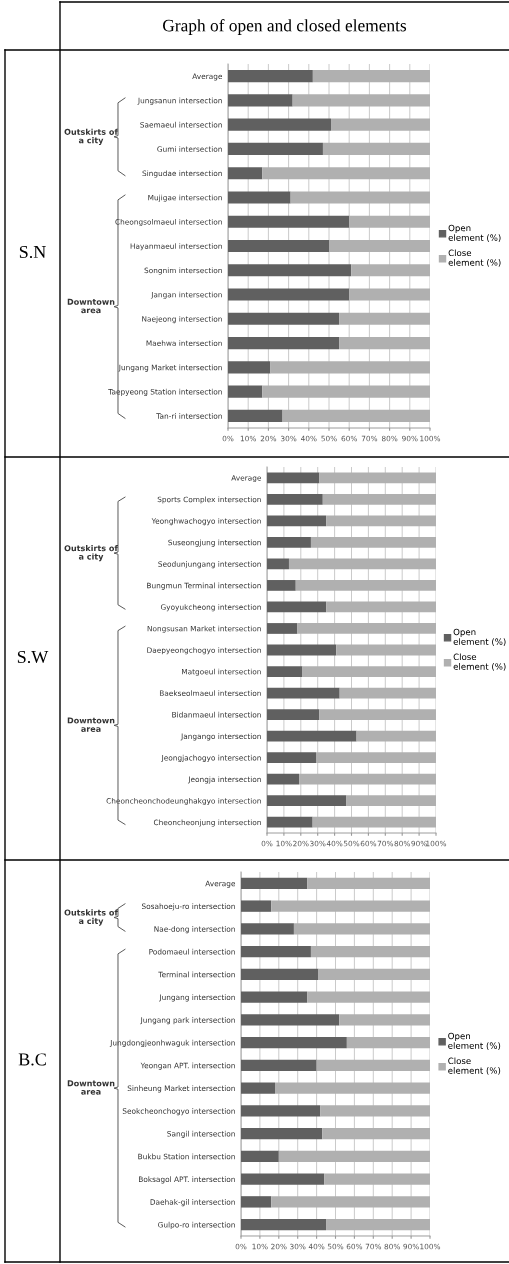 Image resolution: width=509 pixels, height=1264 pixels. Describe the element at coordinates (33, 657) in the screenshot. I see `y-axis-title: S.W` at that location.